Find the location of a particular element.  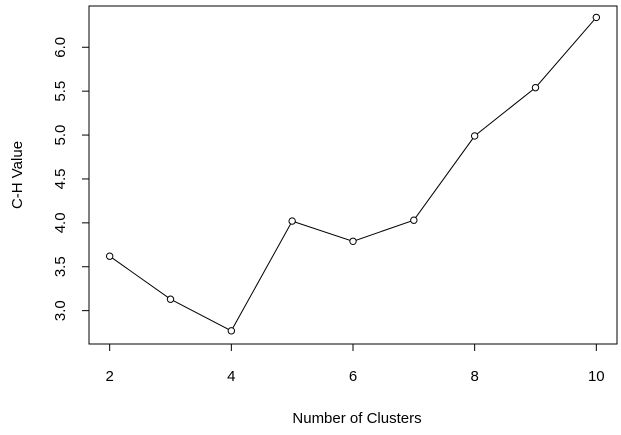

y-tick-label: 4.0 is located at coordinates (60, 222).